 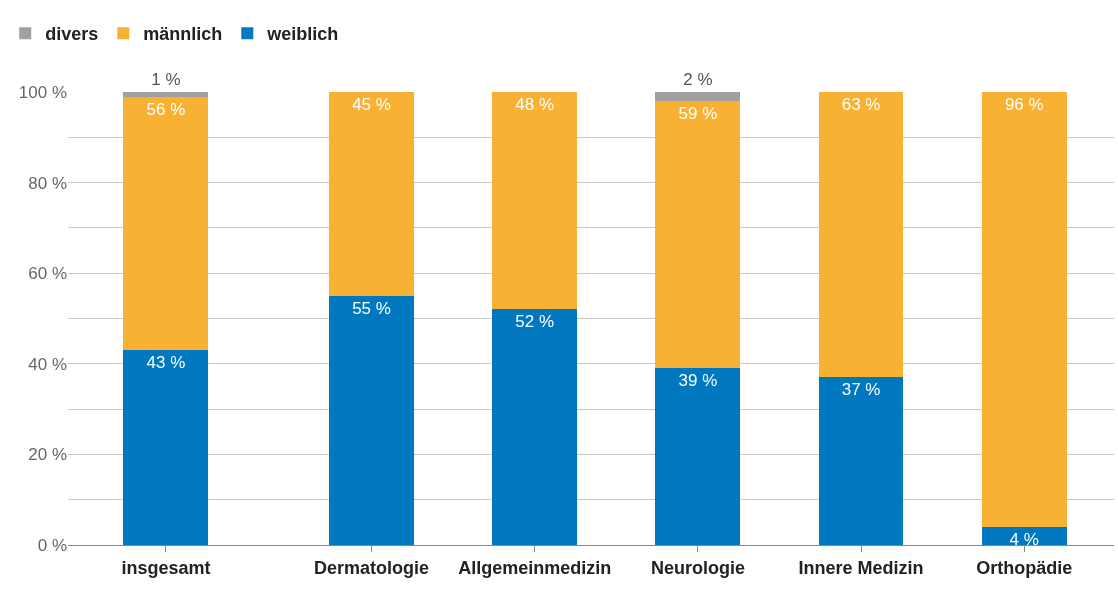 What do you see at coordinates (861, 104) in the screenshot?
I see `data-label: 63 %` at bounding box center [861, 104].